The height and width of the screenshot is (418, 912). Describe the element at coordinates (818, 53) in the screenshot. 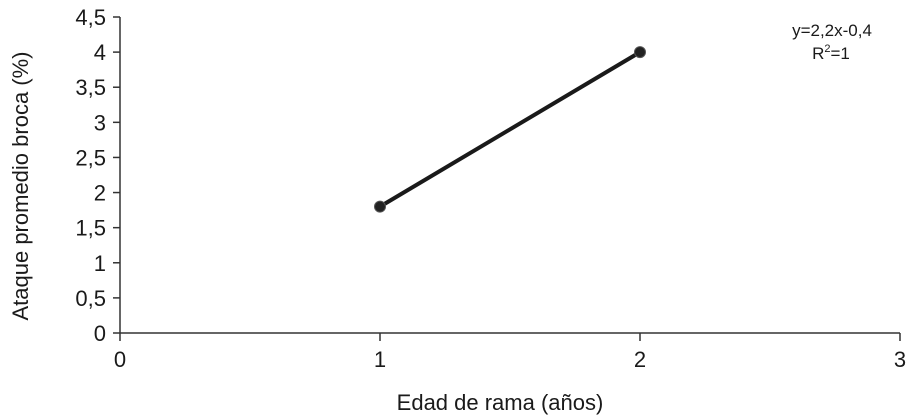

I see `r-squared-prefix: R` at that location.